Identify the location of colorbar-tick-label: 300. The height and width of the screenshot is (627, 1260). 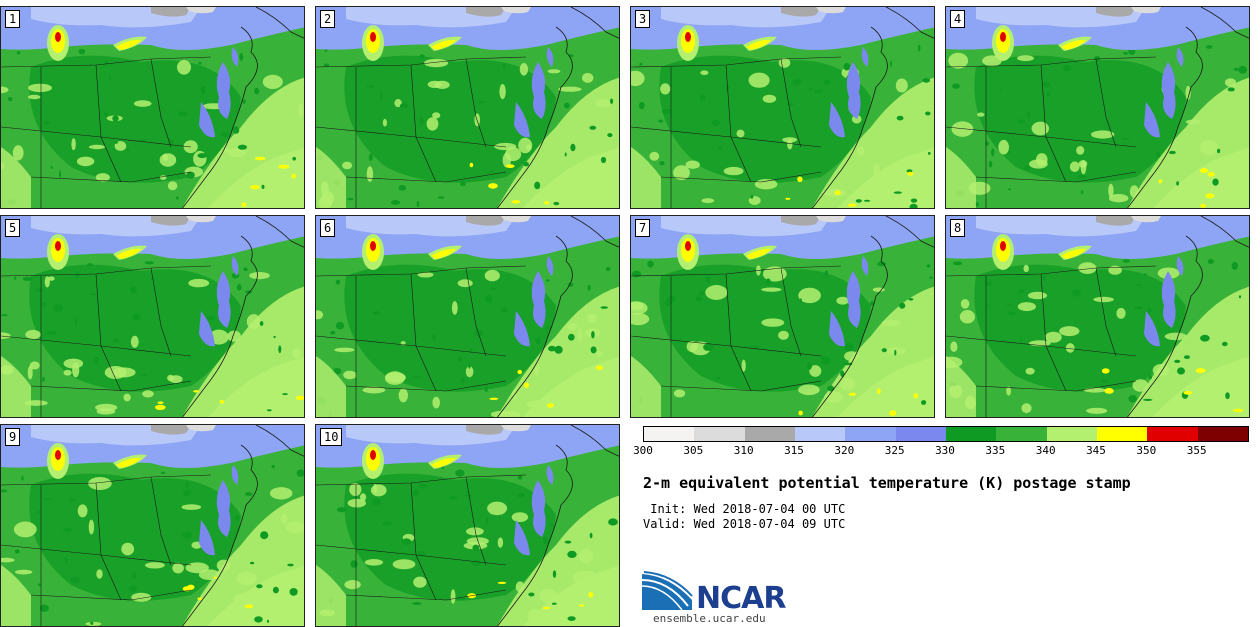
(643, 450).